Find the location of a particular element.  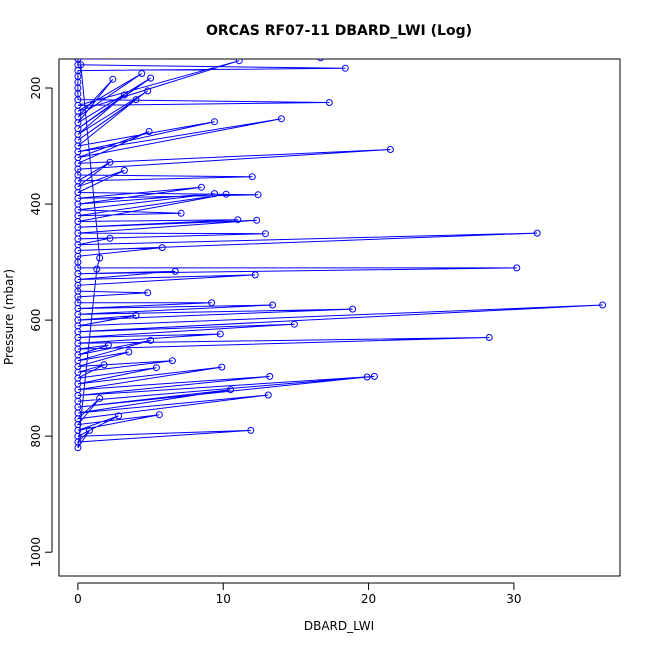

y-axis: 200 400 600 800 1000 is located at coordinates (41, 322).